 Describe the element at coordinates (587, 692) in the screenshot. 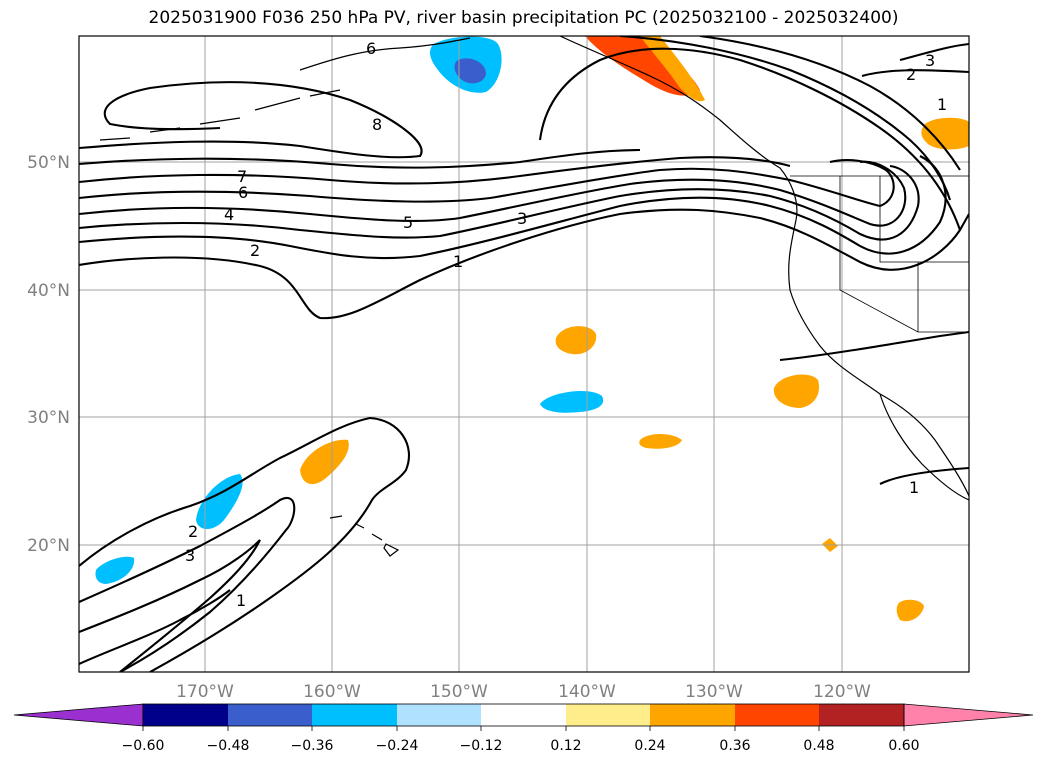

I see `lon-tick-label: 140°W` at that location.